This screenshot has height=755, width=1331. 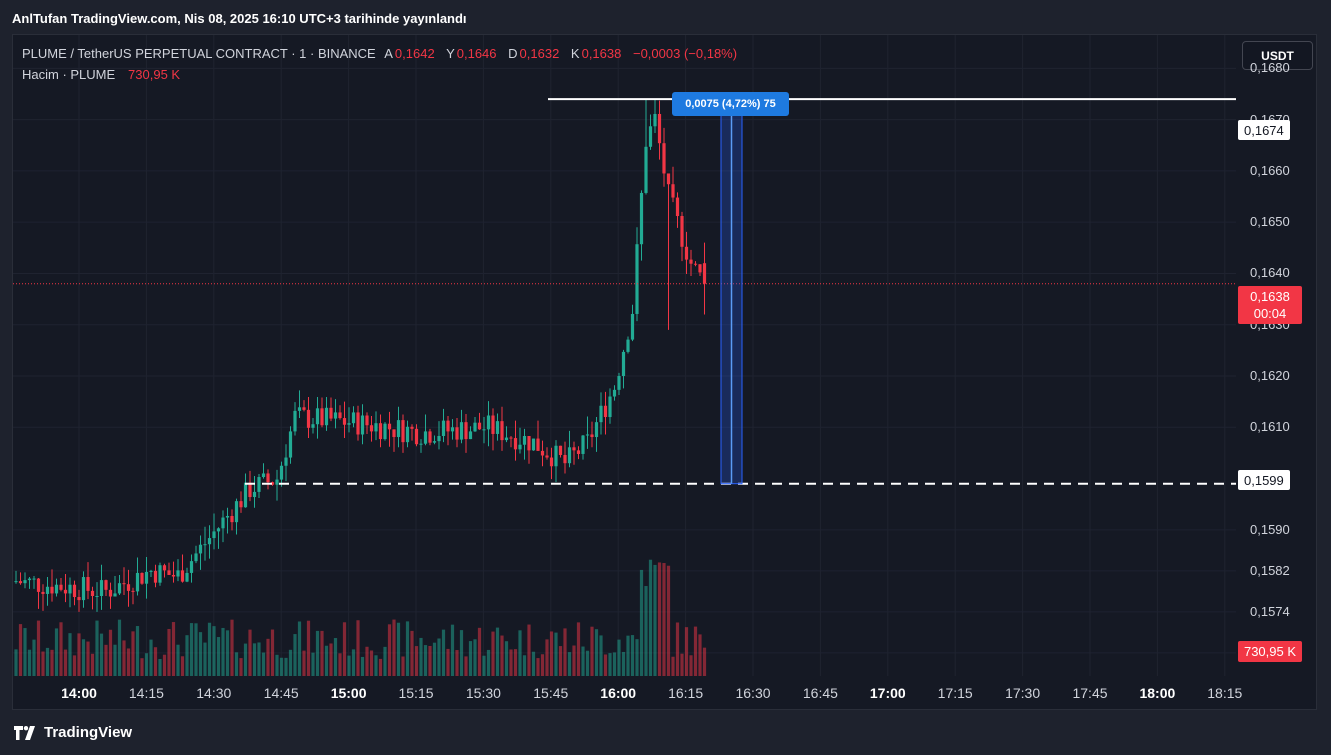 I want to click on tradingview-logo: TradingView, so click(x=73, y=732).